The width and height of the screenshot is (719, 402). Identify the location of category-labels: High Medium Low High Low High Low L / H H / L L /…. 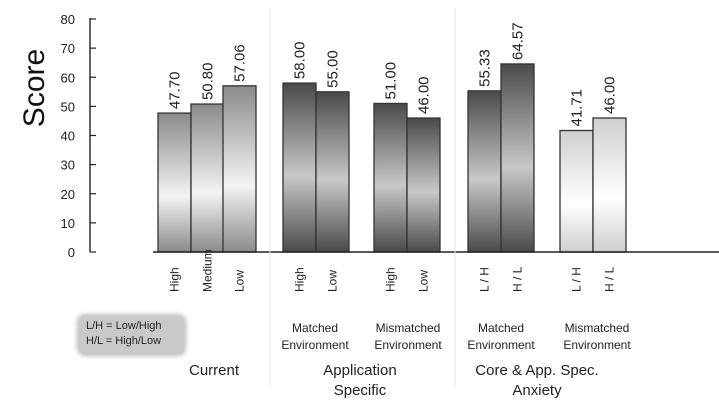
(392, 270).